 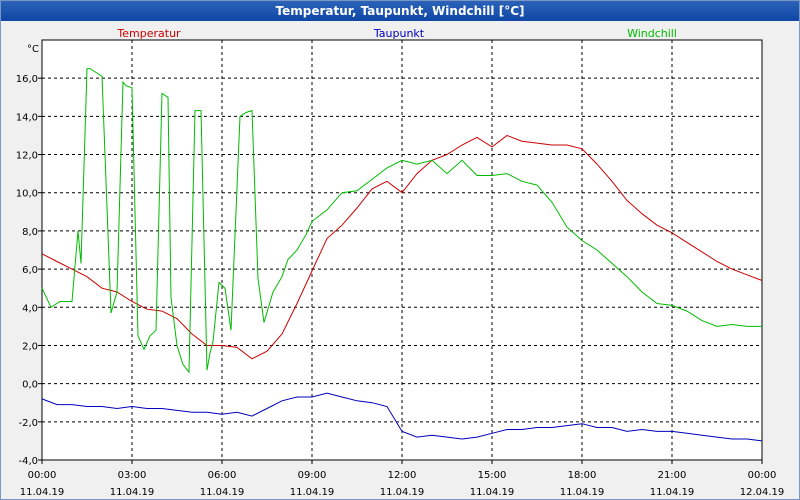 What do you see at coordinates (27, 156) in the screenshot?
I see `y-tick-label: 12,0` at bounding box center [27, 156].